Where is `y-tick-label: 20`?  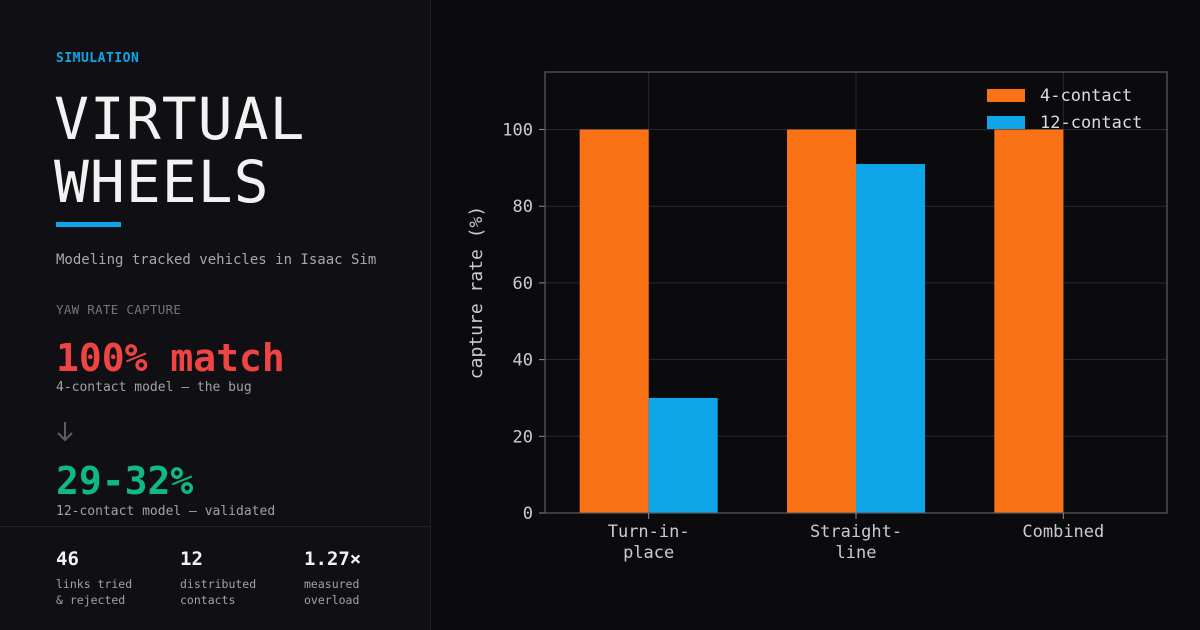 y-tick-label: 20 is located at coordinates (523, 437).